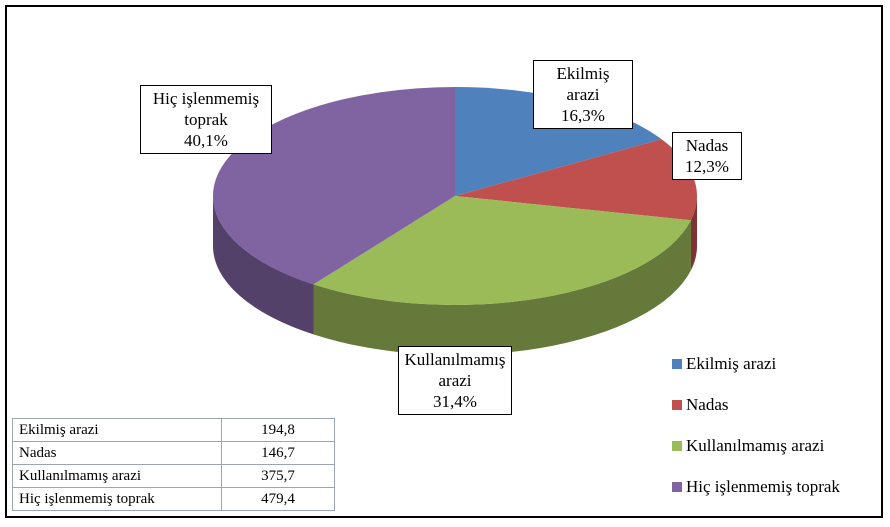 The height and width of the screenshot is (527, 890). Describe the element at coordinates (117, 453) in the screenshot. I see `table-cell: Nadas` at that location.